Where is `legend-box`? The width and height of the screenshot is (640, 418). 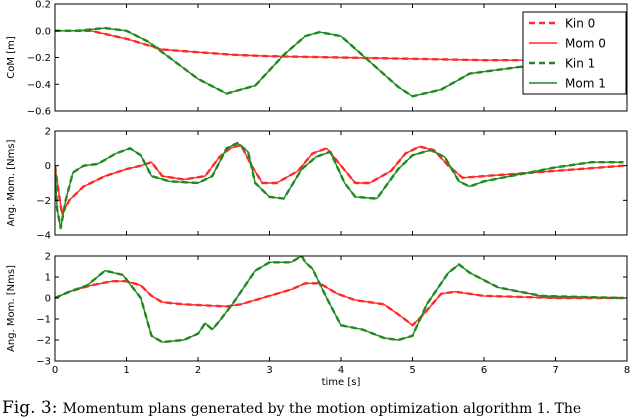 legend-box is located at coordinates (574, 53).